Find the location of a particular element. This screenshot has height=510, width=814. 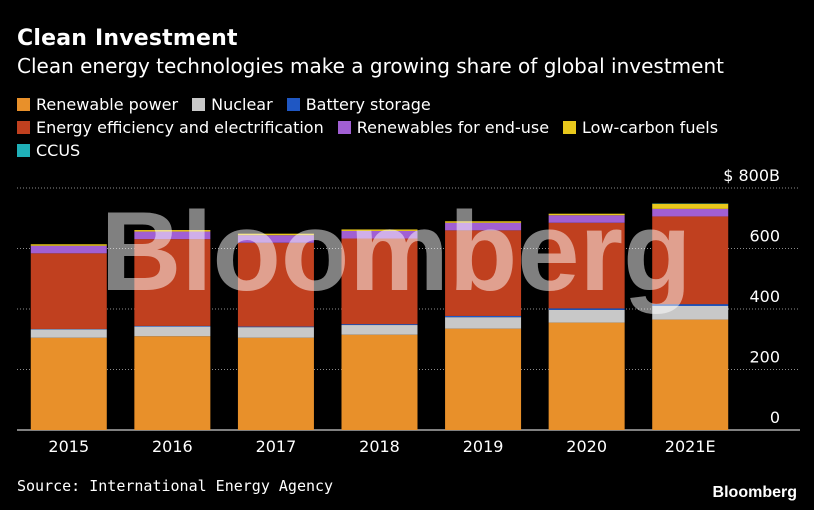

legend-label: Nuclear is located at coordinates (242, 104).